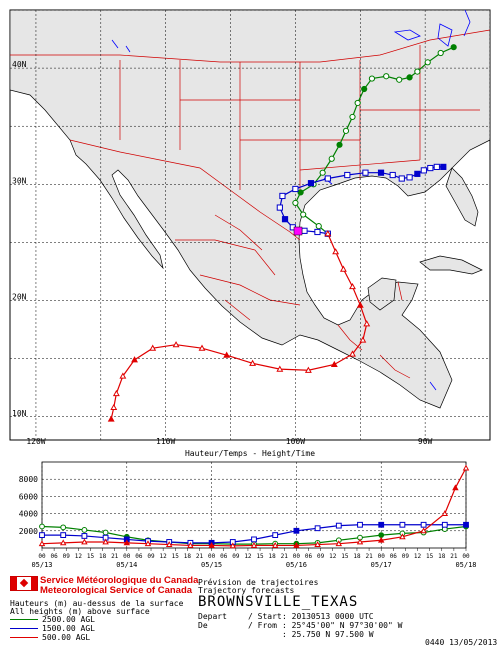 The image size is (500, 647). I want to click on chart-title: Hauteur/Temps - Height/Time, so click(250, 453).